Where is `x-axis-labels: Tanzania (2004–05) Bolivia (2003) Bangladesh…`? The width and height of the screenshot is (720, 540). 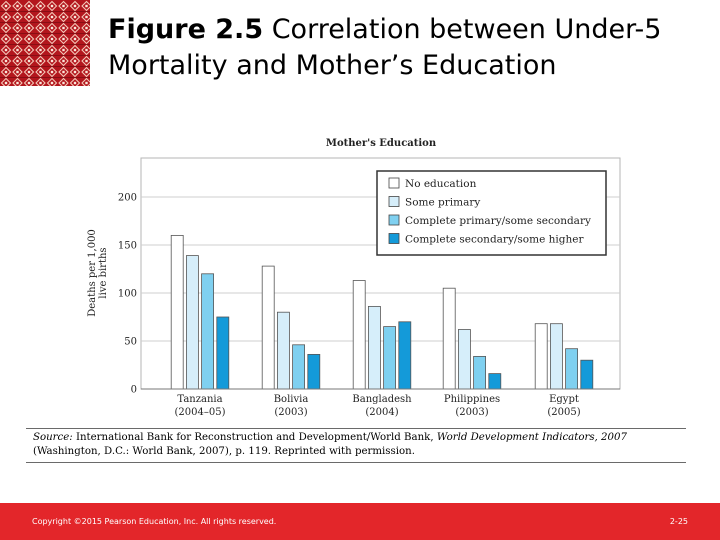
x-axis-labels: Tanzania (2004–05) Bolivia (2003) Bangladesh… is located at coordinates (378, 406).